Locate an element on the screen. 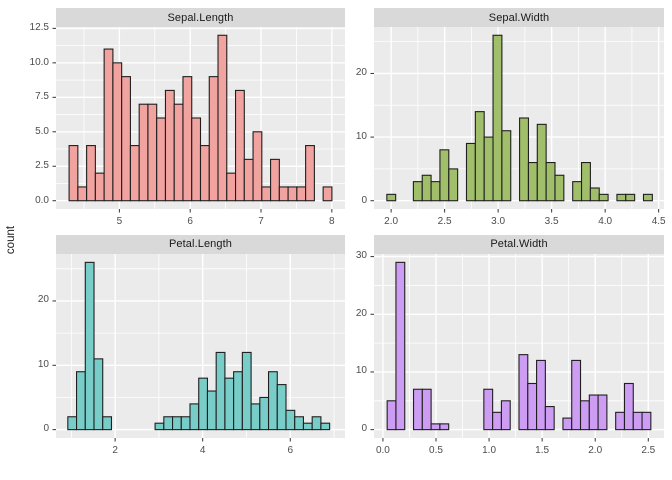  y-tick-label: 30 is located at coordinates (361, 256).